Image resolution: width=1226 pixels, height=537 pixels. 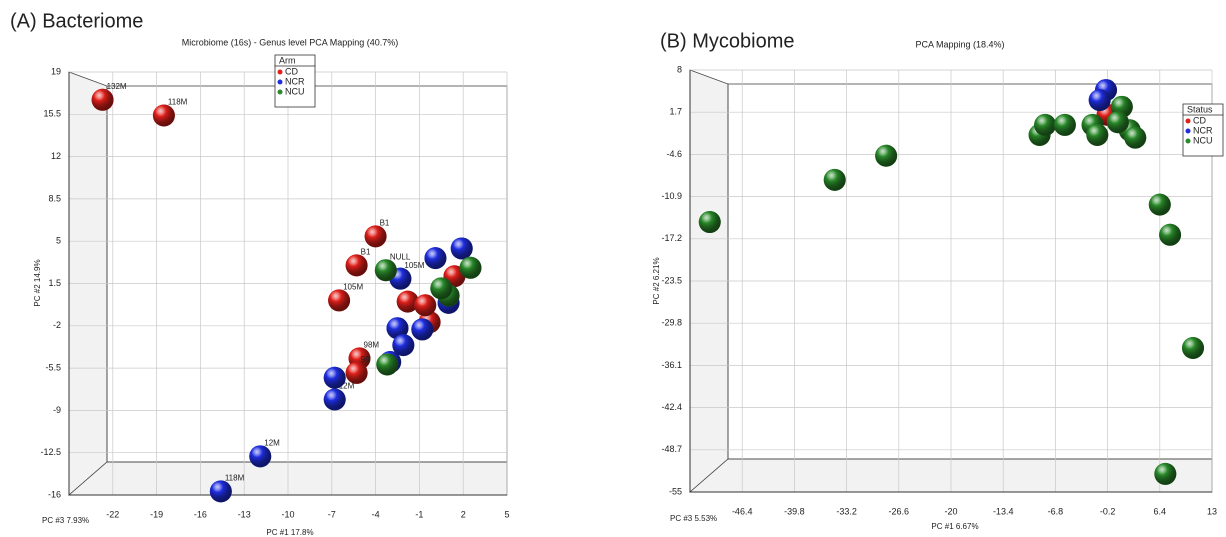 I want to click on point-label: 98M, so click(x=372, y=345).